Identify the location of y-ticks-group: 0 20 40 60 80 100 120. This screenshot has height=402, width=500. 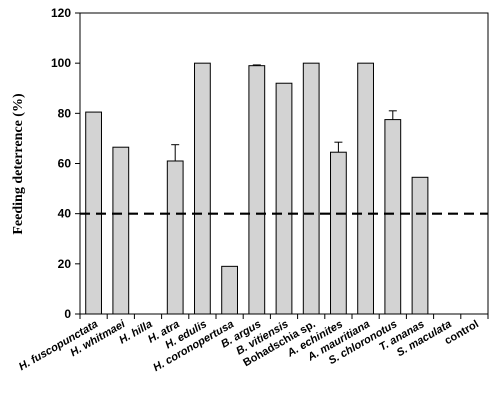
(65, 163).